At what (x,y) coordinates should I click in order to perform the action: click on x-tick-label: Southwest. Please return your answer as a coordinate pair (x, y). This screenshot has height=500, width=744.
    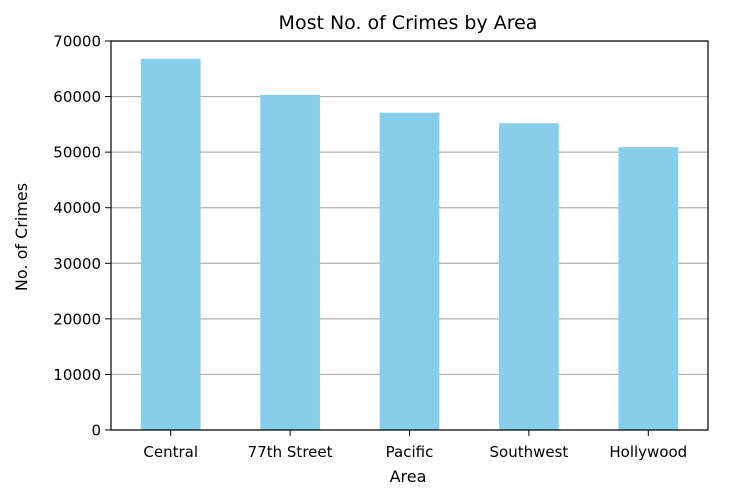
    Looking at the image, I should click on (529, 452).